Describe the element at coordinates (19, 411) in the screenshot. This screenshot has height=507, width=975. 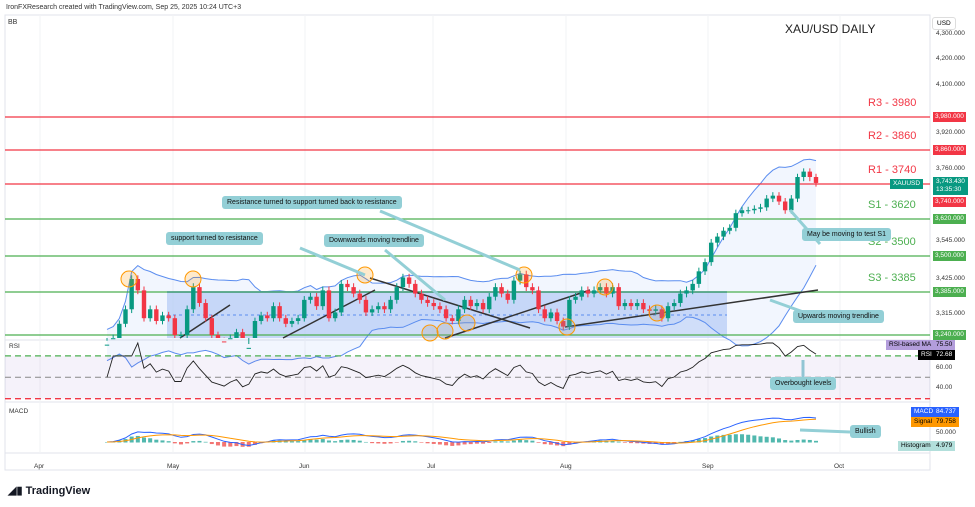
I see `macd-label: MACD` at that location.